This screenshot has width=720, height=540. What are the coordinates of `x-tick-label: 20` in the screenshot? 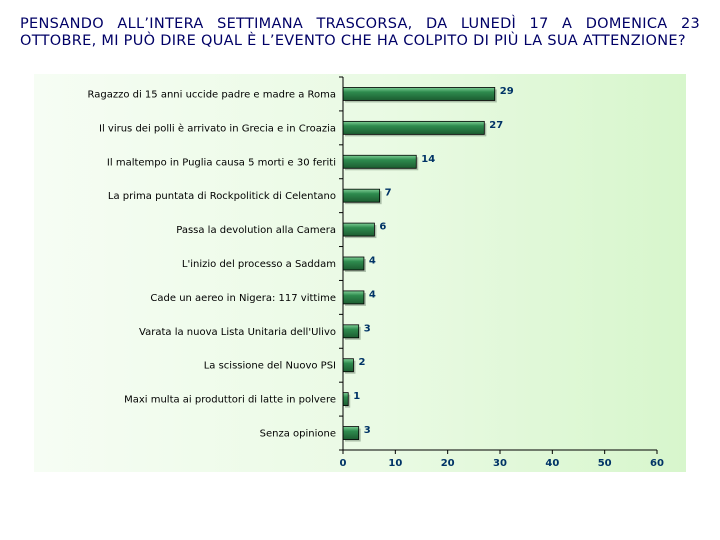 It's located at (448, 463).